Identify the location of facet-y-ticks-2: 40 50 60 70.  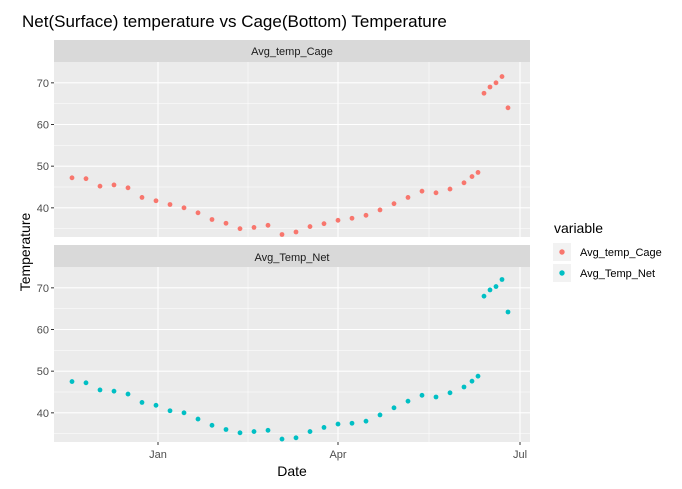
(45, 351).